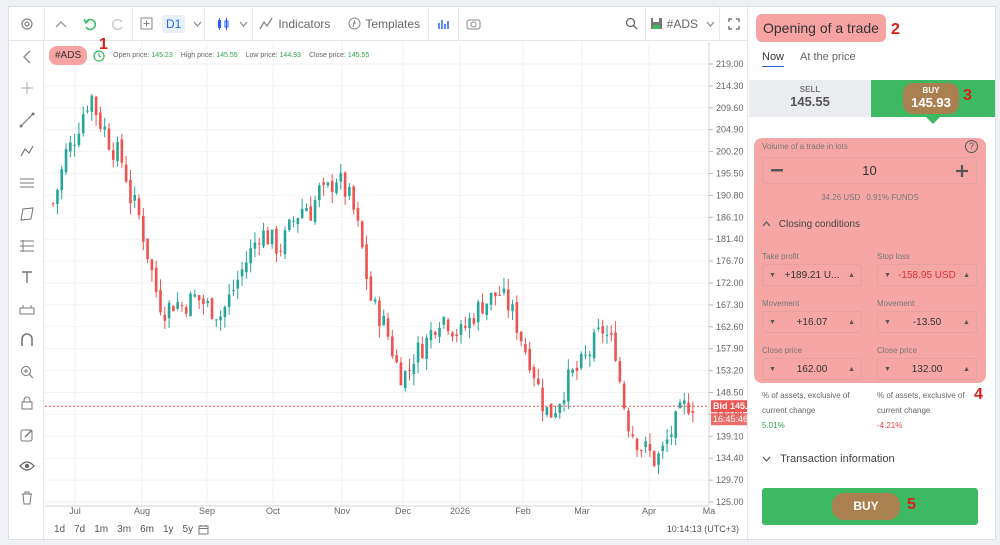  I want to click on minus-icon, so click(777, 170).